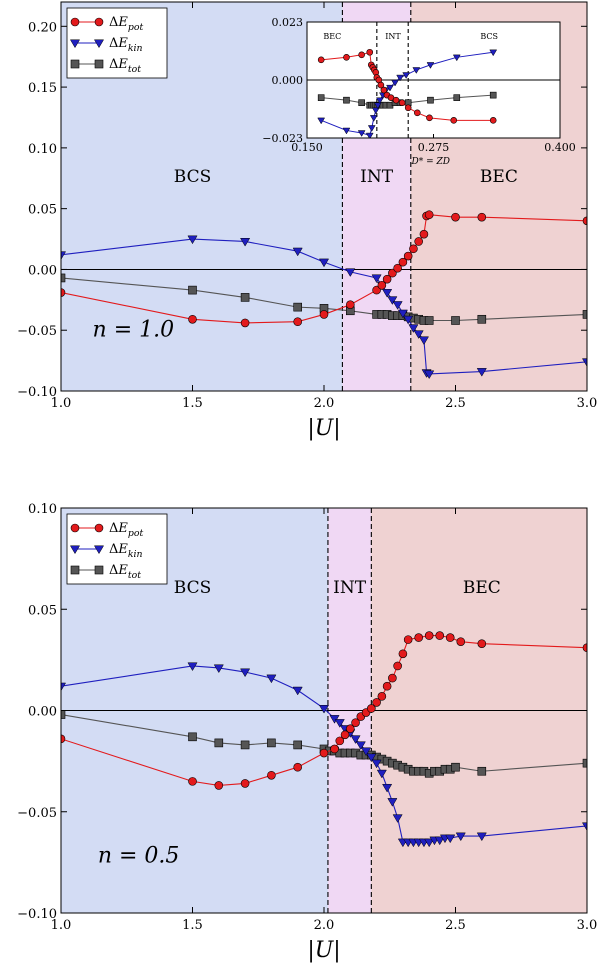 The height and width of the screenshot is (965, 605). I want to click on y-tick-label: 0.15, so click(42, 88).